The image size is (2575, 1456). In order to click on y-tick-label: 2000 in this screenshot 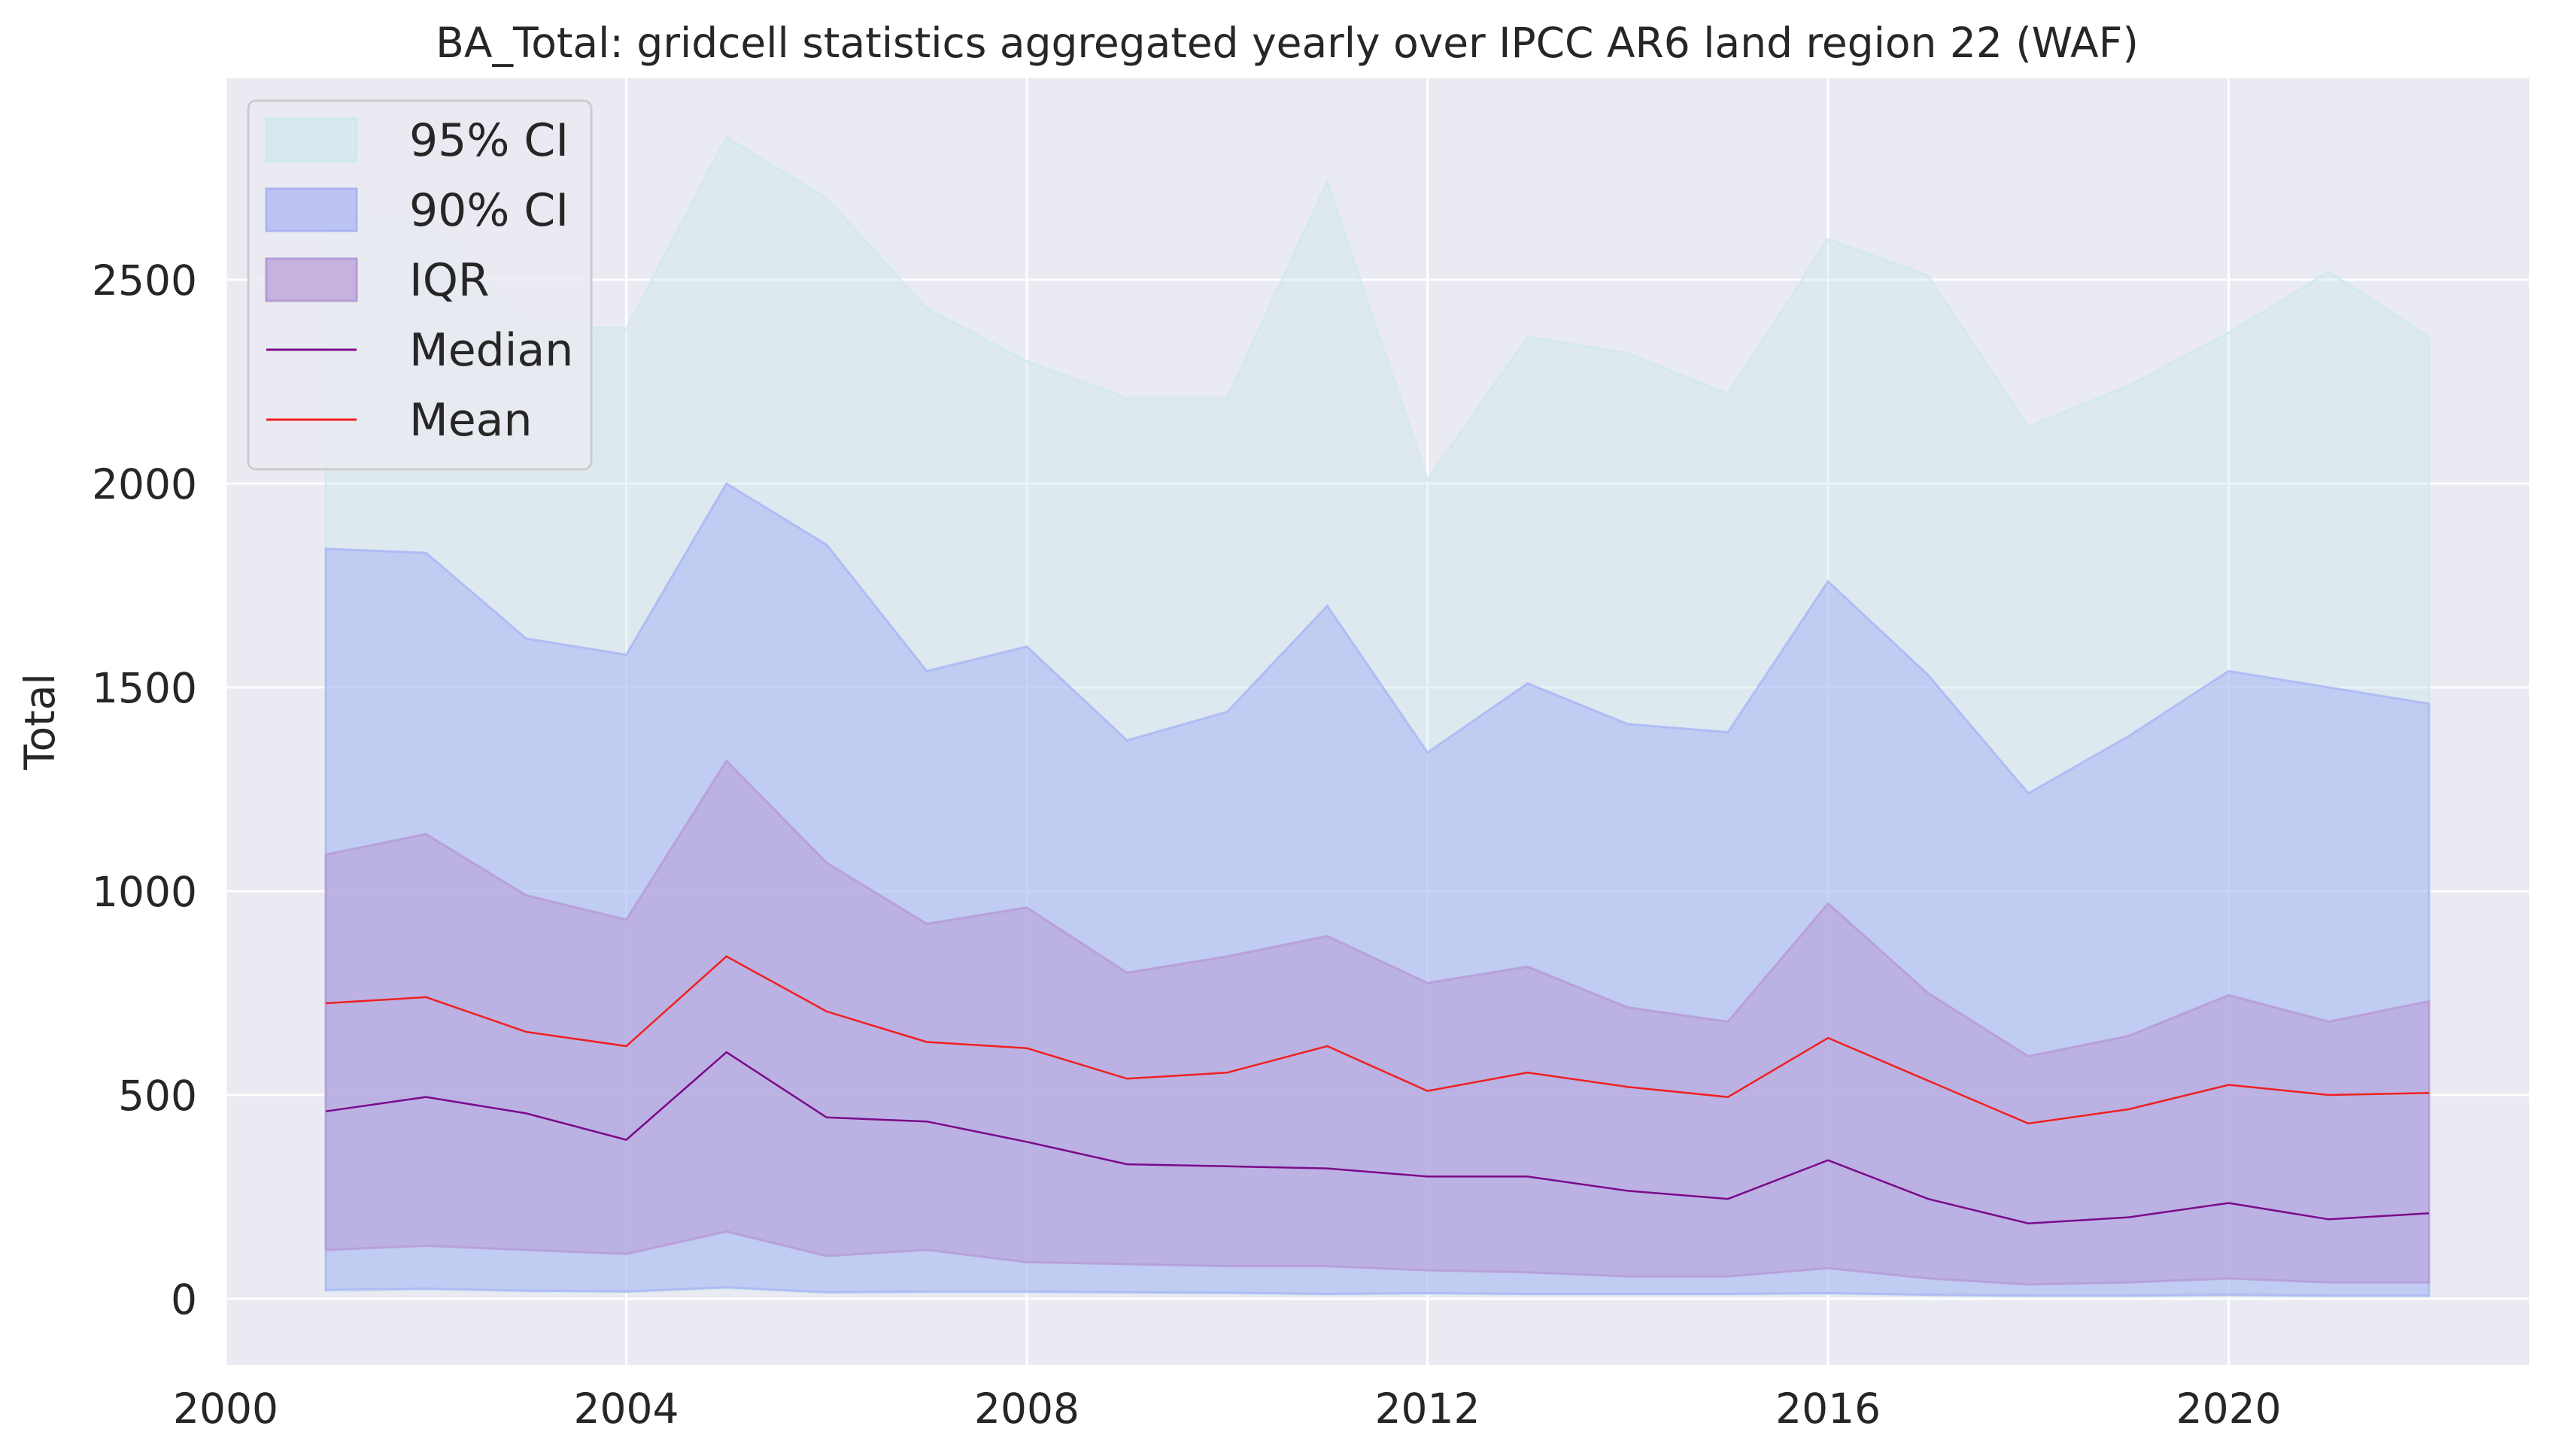, I will do `click(145, 484)`.